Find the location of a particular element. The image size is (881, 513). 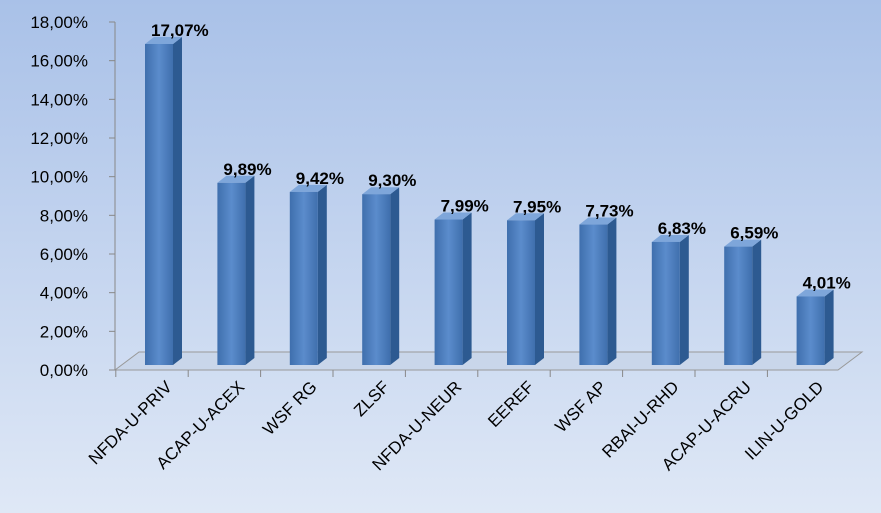

y-tick-label: 18,00% is located at coordinates (59, 22).